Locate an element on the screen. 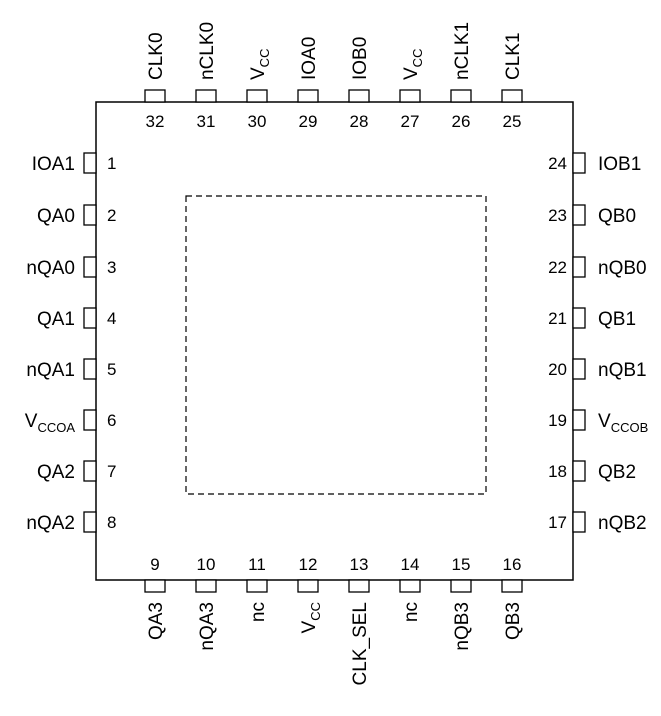 This screenshot has height=716, width=661. pin-23-number: 23 is located at coordinates (557, 215).